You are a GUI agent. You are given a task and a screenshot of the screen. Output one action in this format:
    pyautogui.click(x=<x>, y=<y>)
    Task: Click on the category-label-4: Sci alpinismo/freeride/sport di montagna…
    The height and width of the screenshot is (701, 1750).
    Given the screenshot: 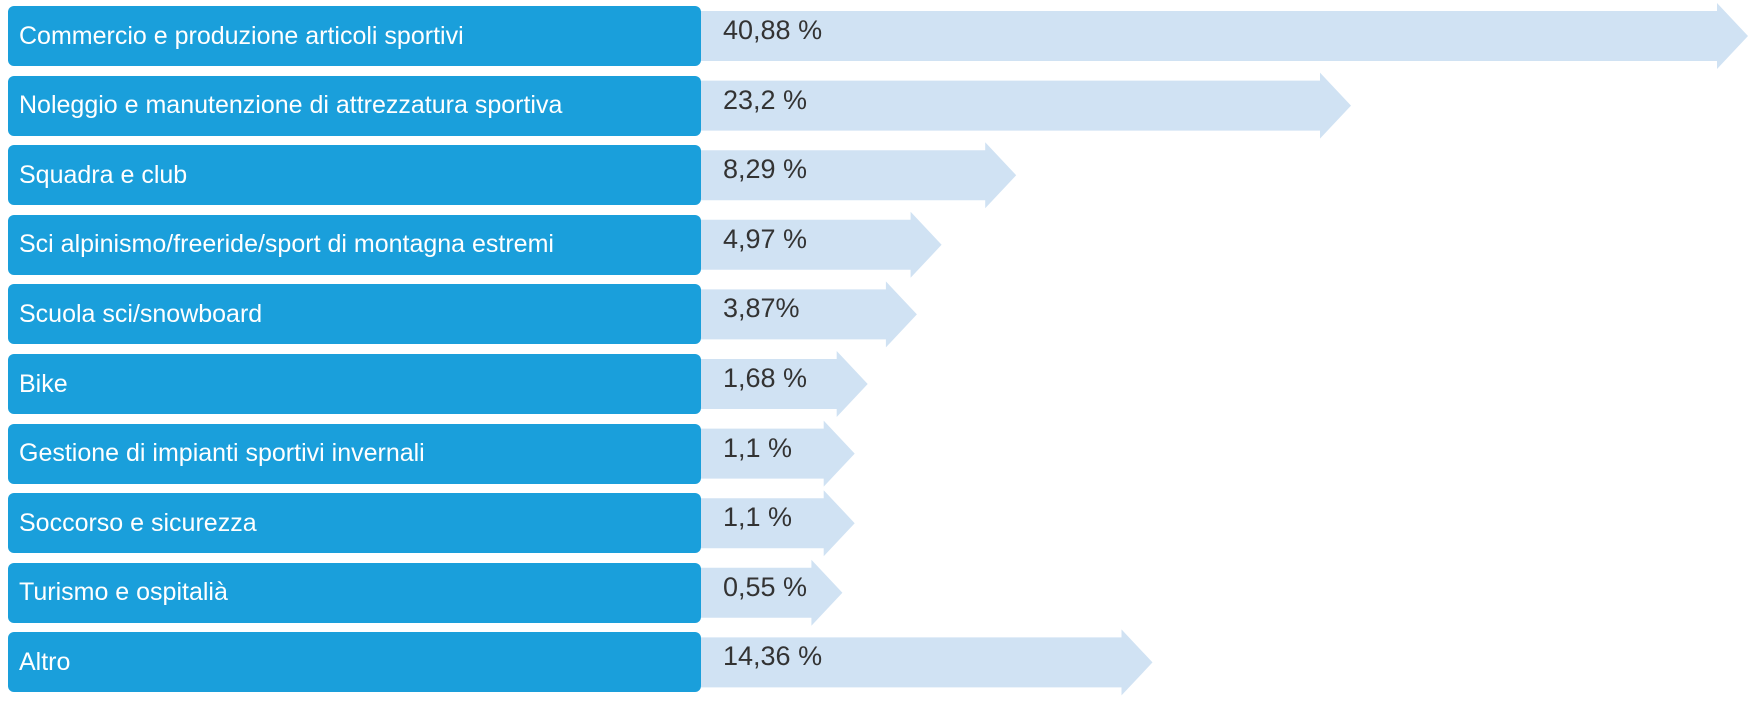 What is the action you would take?
    pyautogui.click(x=354, y=244)
    